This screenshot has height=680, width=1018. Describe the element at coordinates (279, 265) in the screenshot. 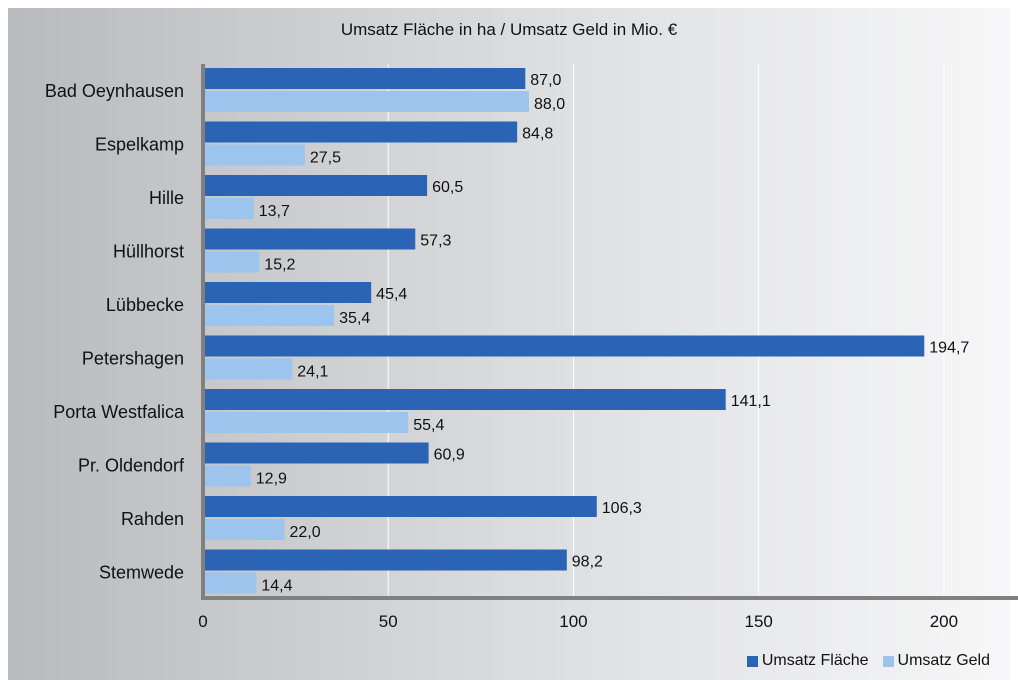

I see `data-label-geld: 15,2` at that location.